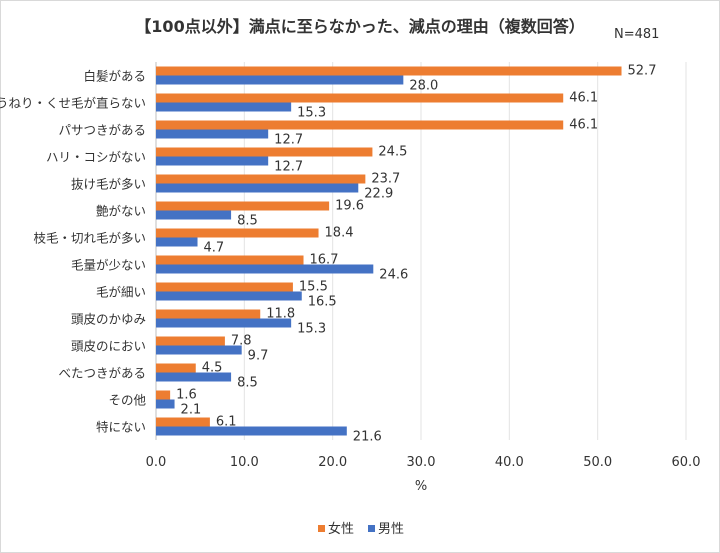 The height and width of the screenshot is (553, 720). Describe the element at coordinates (191, 410) in the screenshot. I see `data-label: 2.1` at that location.